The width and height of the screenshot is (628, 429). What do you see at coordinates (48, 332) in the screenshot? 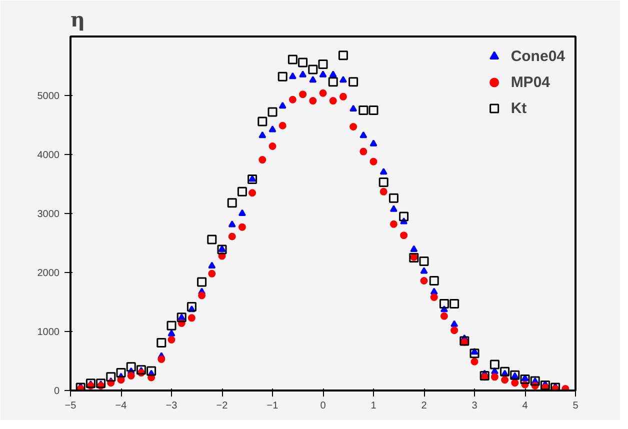
I see `y-tick-label: 1000` at bounding box center [48, 332].